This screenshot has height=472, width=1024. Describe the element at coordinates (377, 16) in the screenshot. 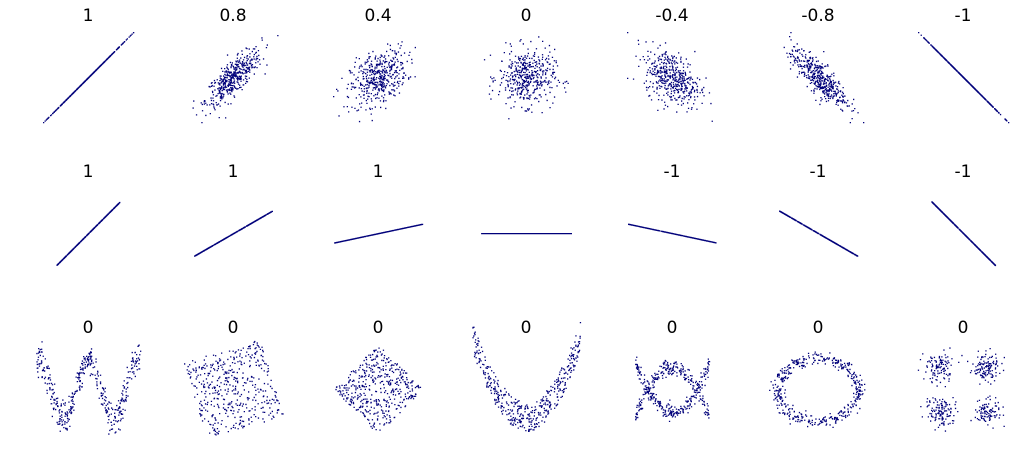

I see `panel-label: 0.4` at that location.